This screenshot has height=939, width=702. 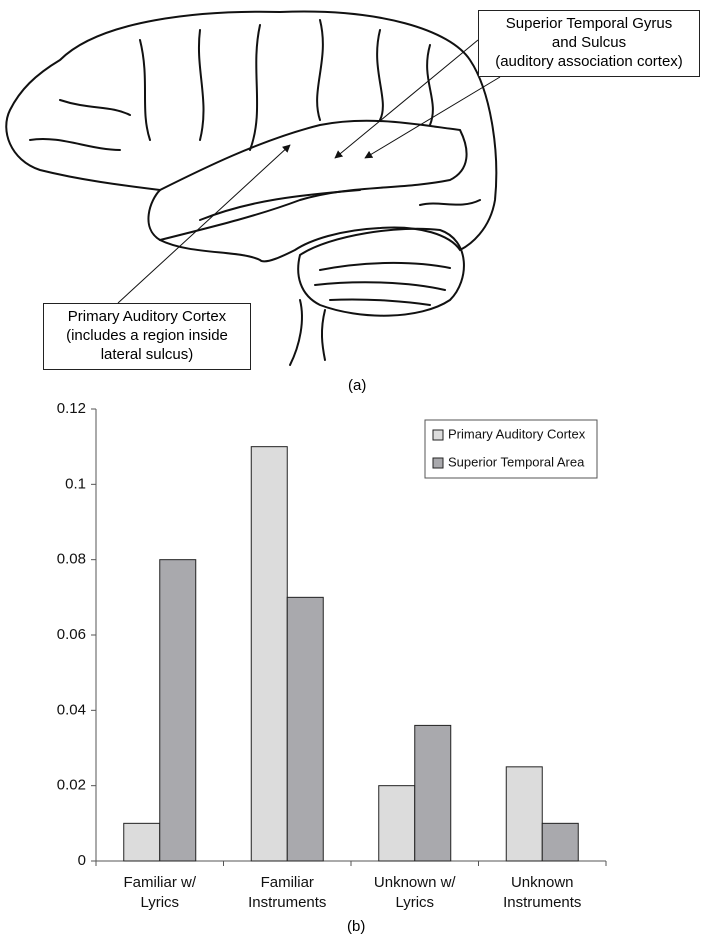 What do you see at coordinates (71, 785) in the screenshot?
I see `y-tick-label: 0.02` at bounding box center [71, 785].